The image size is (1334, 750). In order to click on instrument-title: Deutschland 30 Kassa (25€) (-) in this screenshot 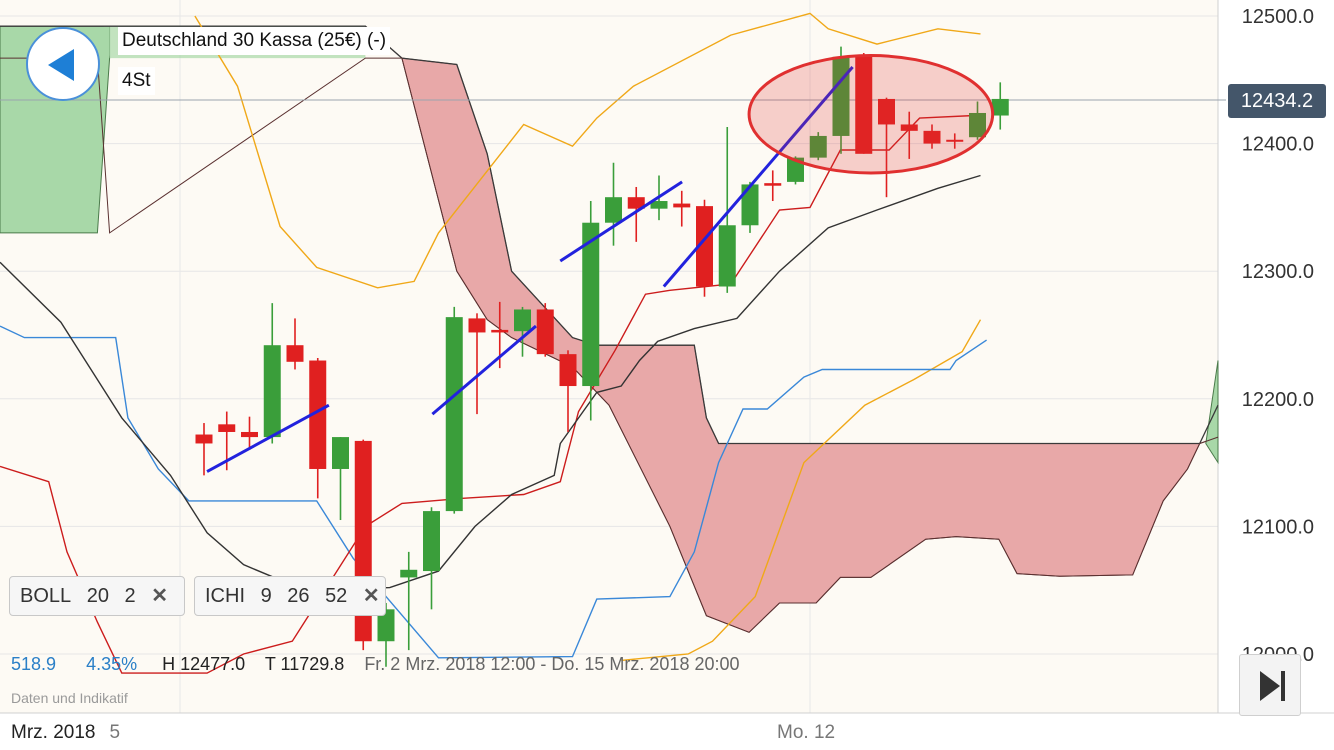, I will do `click(254, 41)`.